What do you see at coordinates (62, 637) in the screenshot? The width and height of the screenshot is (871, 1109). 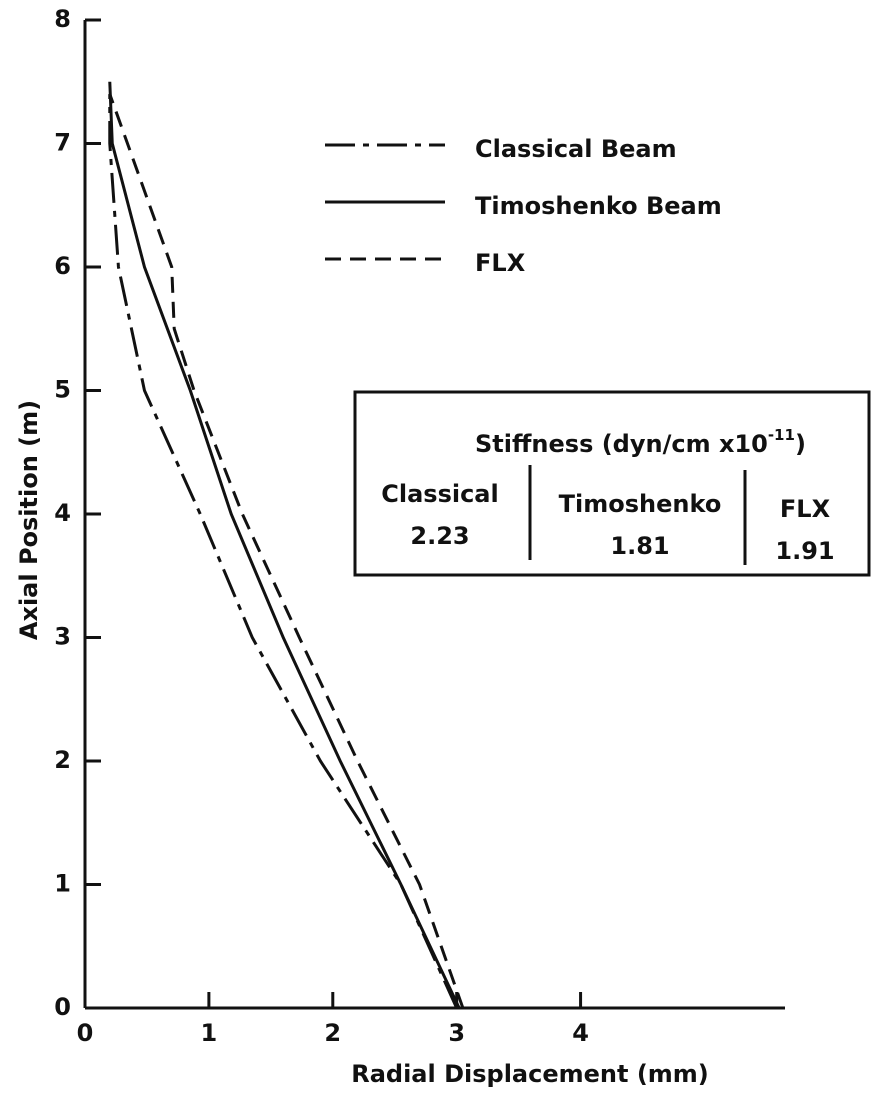 I see `y-tick-label: 3` at bounding box center [62, 637].